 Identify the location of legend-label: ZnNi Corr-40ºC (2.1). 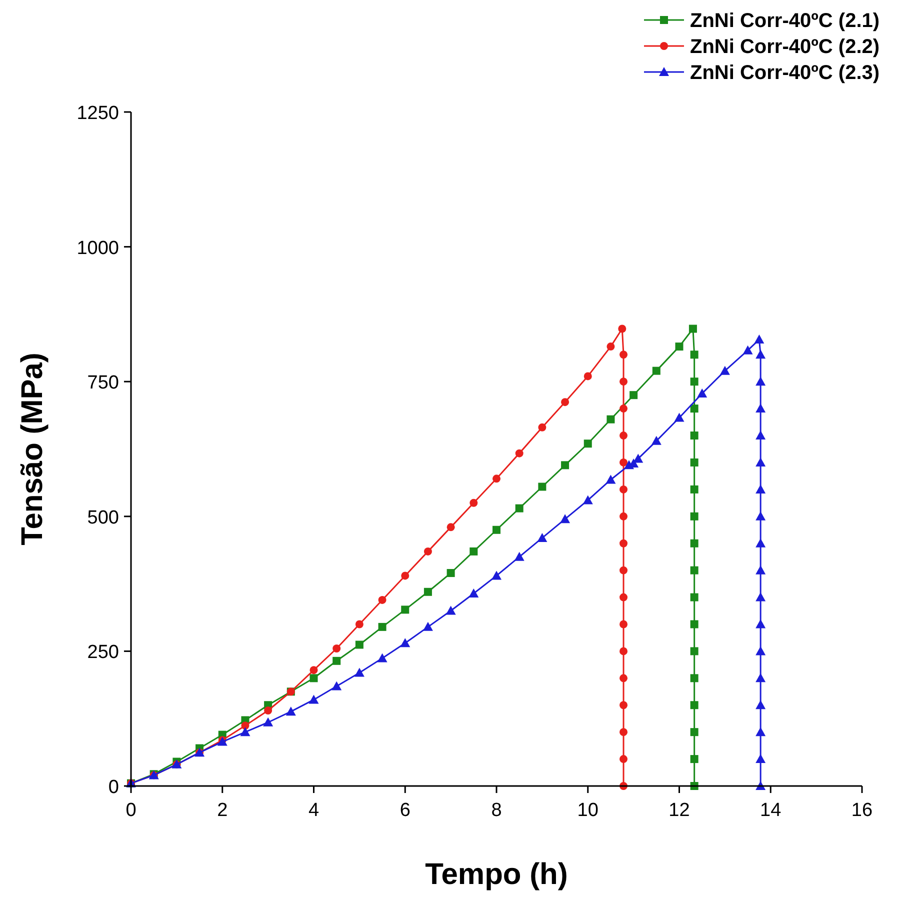
(785, 21).